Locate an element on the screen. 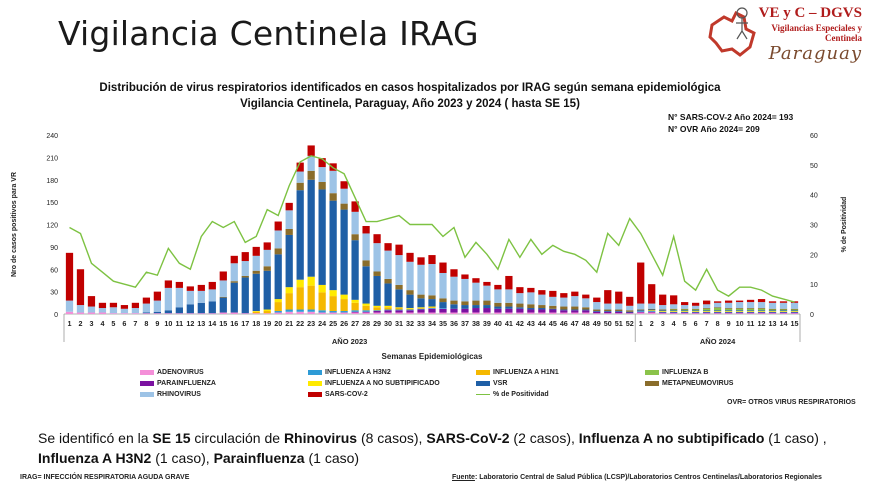 The image size is (870, 503). legend-line-swatch is located at coordinates (483, 394).